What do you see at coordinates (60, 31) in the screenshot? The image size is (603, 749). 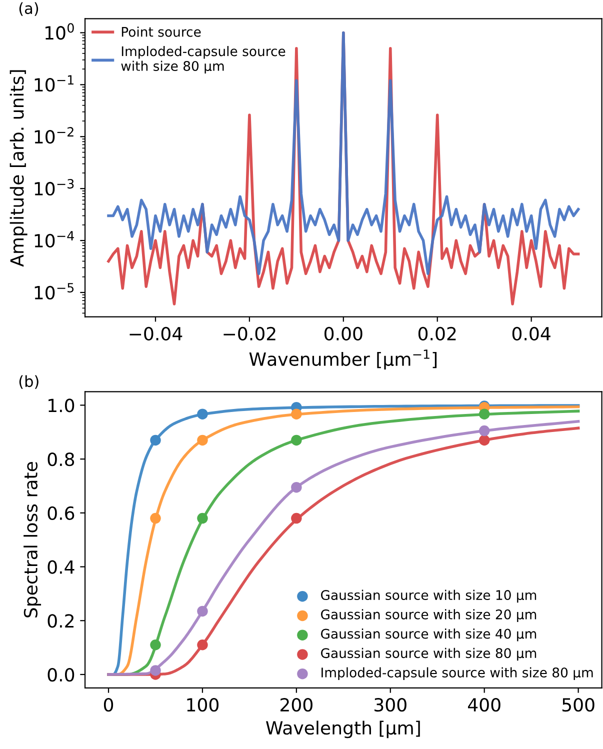 I see `y-tick-label: 10$^{0}$` at bounding box center [60, 31].